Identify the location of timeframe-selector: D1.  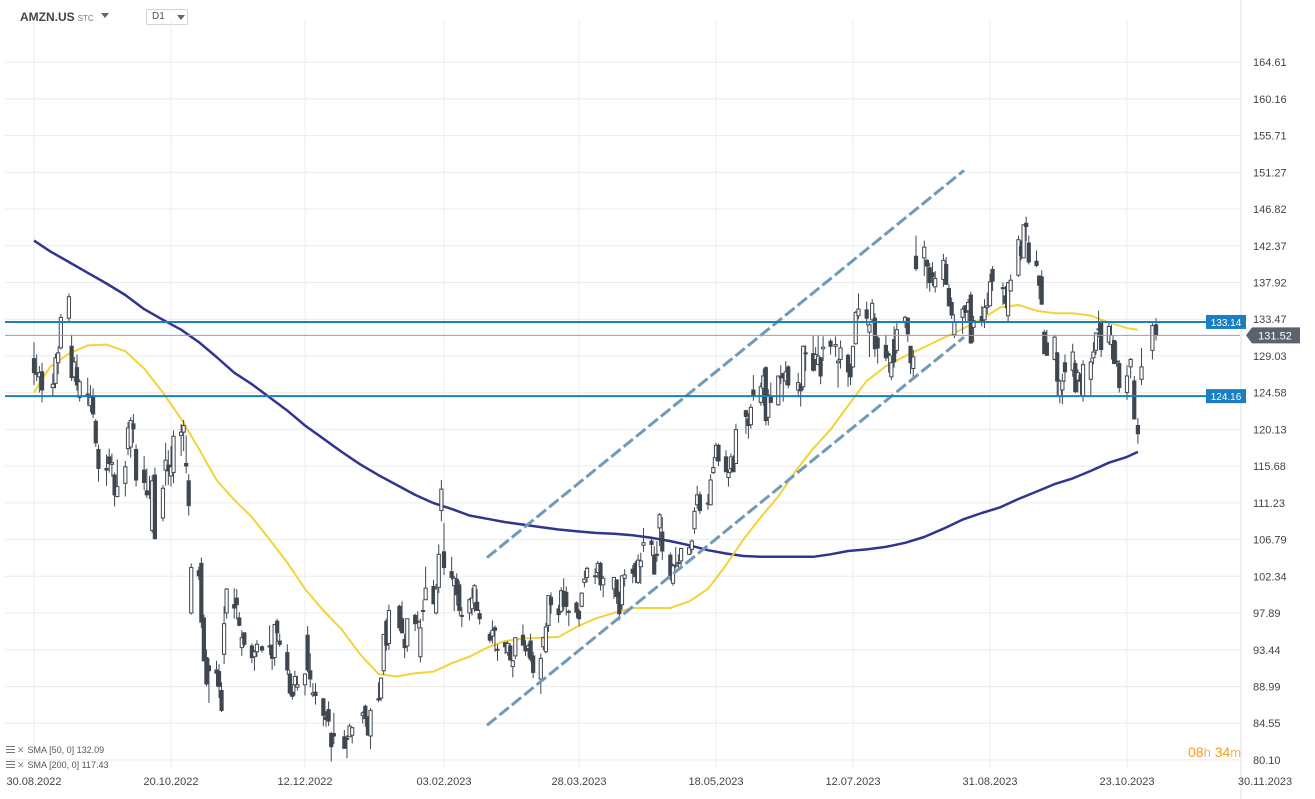
(167, 17).